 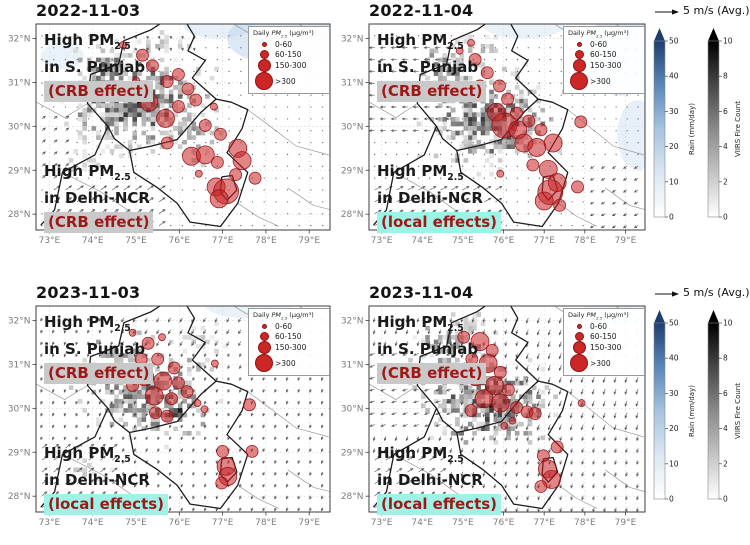 I want to click on wind-reference-arrow-icon, so click(x=667, y=293).